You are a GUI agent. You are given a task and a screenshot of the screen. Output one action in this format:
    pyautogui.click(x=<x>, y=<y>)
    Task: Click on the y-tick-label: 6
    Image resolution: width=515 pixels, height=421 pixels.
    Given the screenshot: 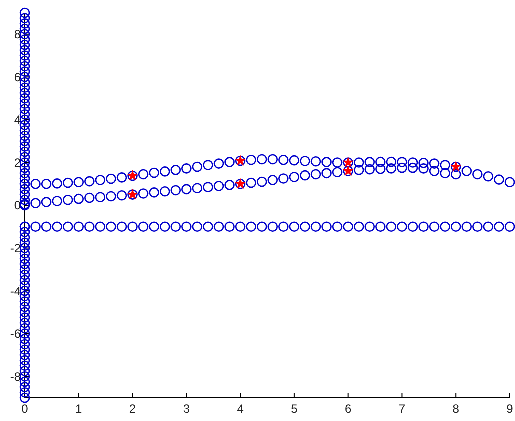 What is the action you would take?
    pyautogui.click(x=18, y=77)
    